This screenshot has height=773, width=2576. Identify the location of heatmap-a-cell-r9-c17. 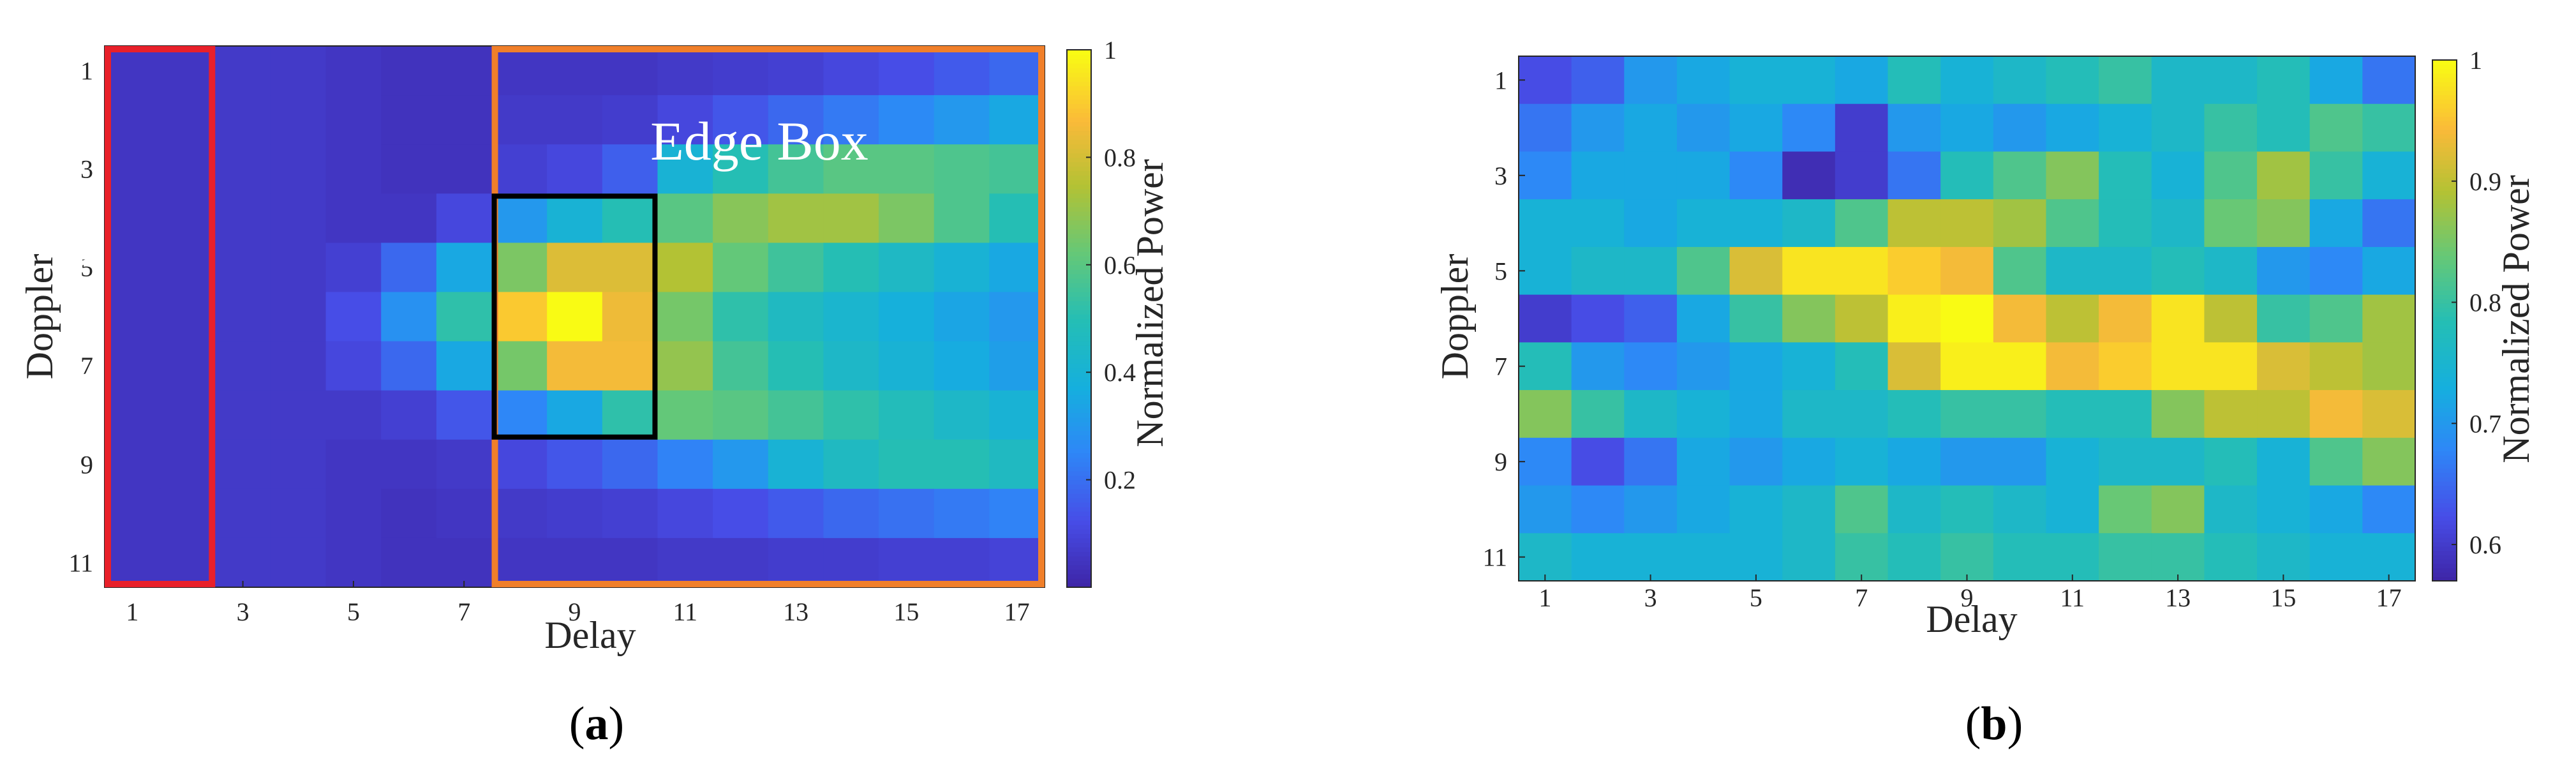
(1017, 464).